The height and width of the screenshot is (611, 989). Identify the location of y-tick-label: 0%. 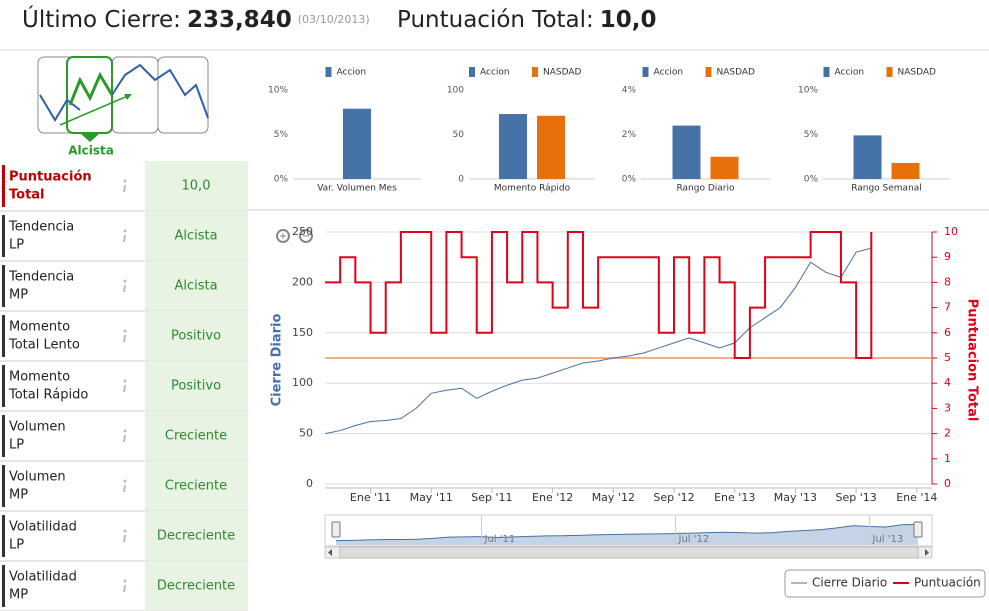
(811, 180).